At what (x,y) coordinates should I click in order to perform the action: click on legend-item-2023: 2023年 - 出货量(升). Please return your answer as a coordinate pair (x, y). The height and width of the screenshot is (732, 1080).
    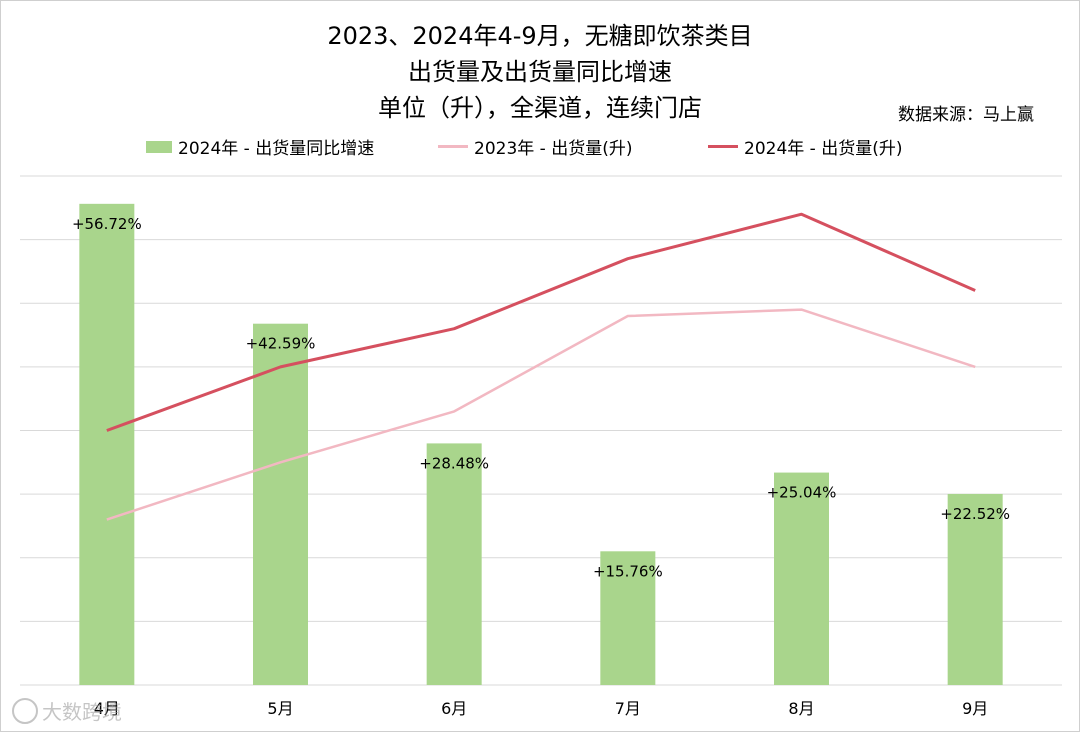
    Looking at the image, I should click on (535, 146).